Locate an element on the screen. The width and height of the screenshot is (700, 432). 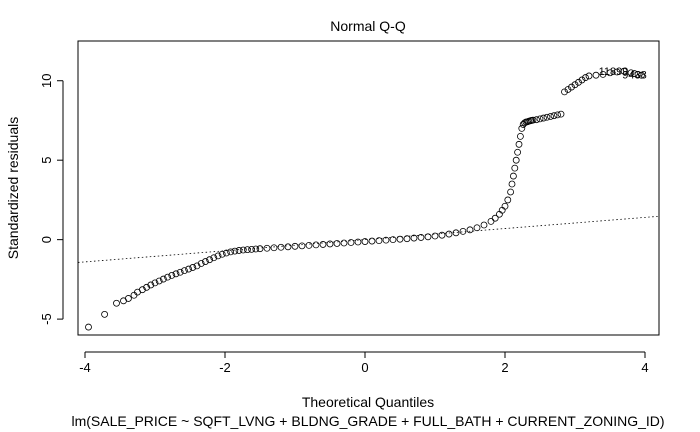
y-tick-label: 0 is located at coordinates (46, 239).